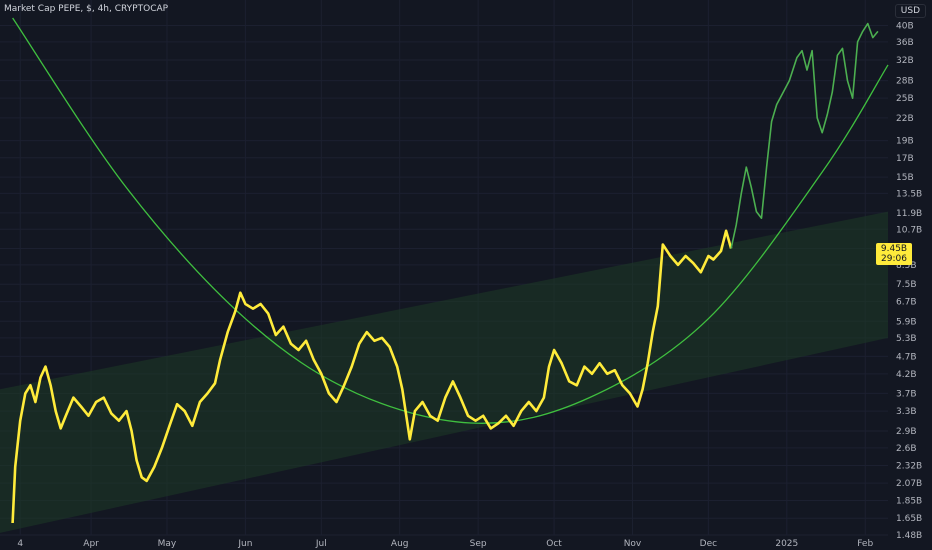 This screenshot has height=550, width=932. Describe the element at coordinates (906, 285) in the screenshot. I see `y-tick-label: 7.5B` at that location.